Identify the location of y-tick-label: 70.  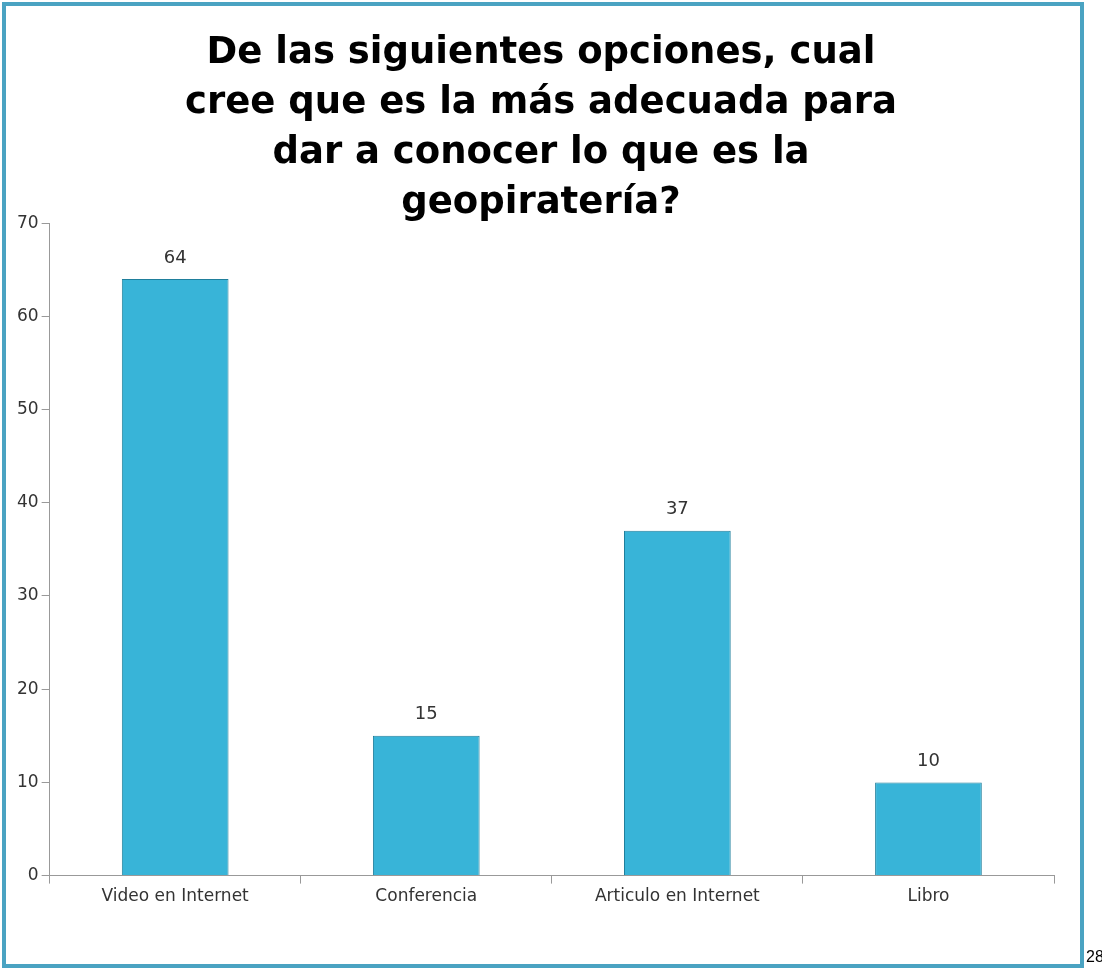
(27, 221).